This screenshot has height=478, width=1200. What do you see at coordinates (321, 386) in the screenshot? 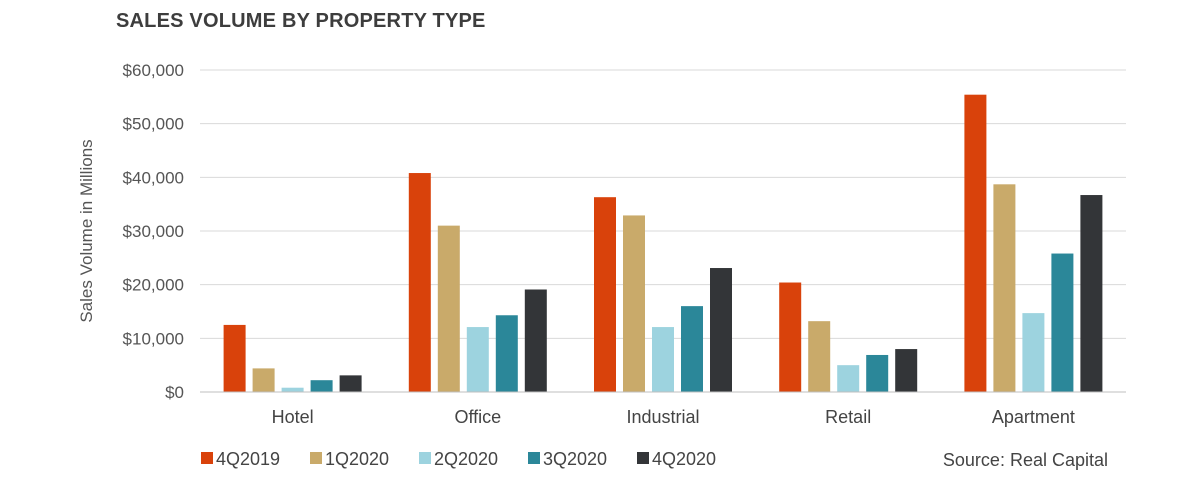
I see `bar-hotel-3q2020` at bounding box center [321, 386].